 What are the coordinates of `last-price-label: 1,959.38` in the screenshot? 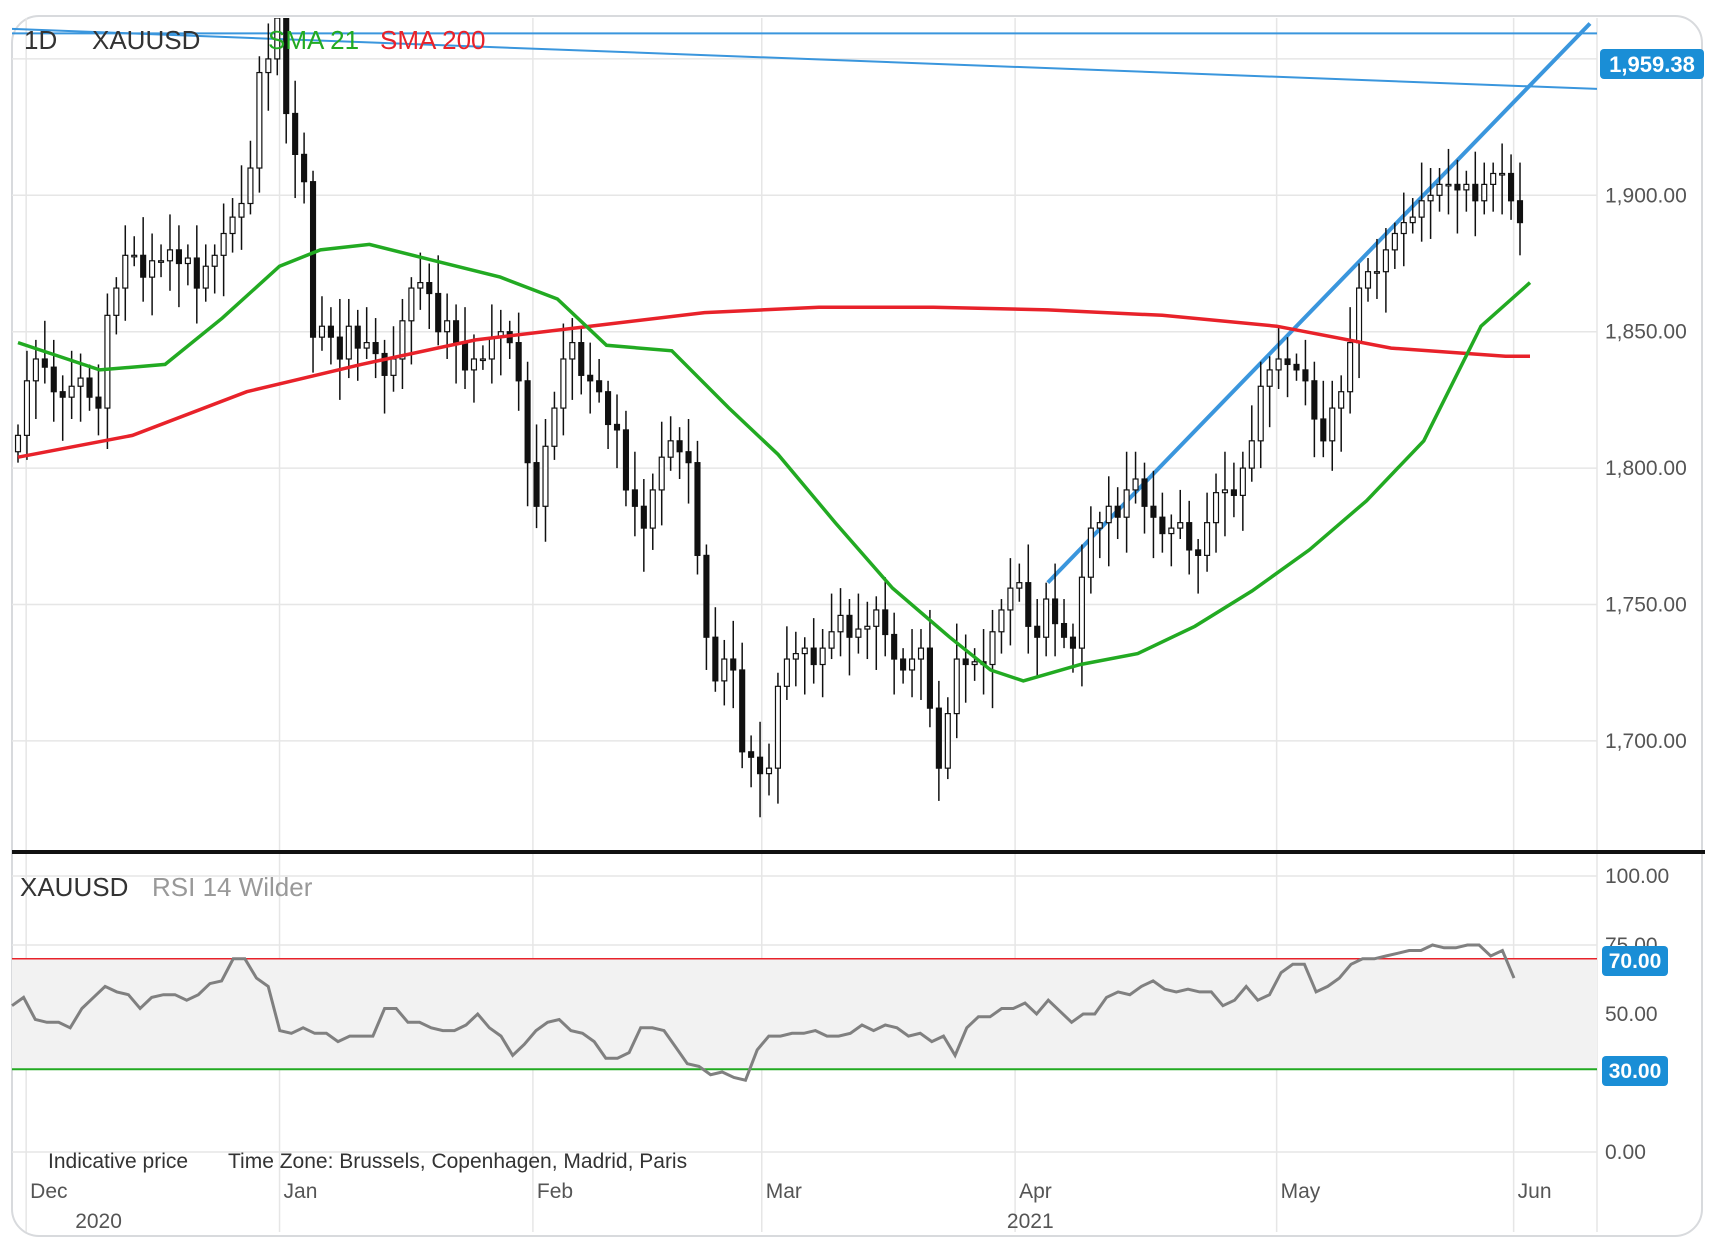 It's located at (1652, 64).